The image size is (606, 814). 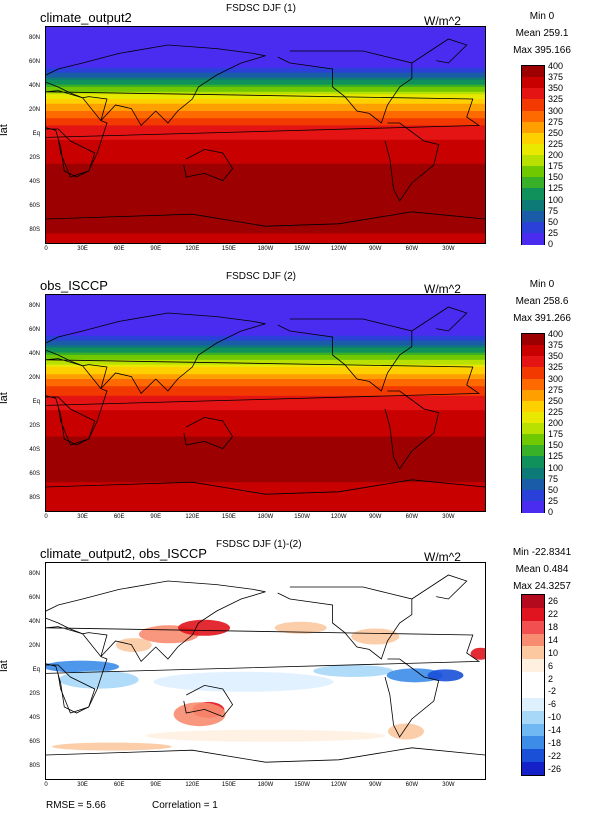 What do you see at coordinates (261, 276) in the screenshot?
I see `panel-title: FSDSC DJF (2)` at bounding box center [261, 276].